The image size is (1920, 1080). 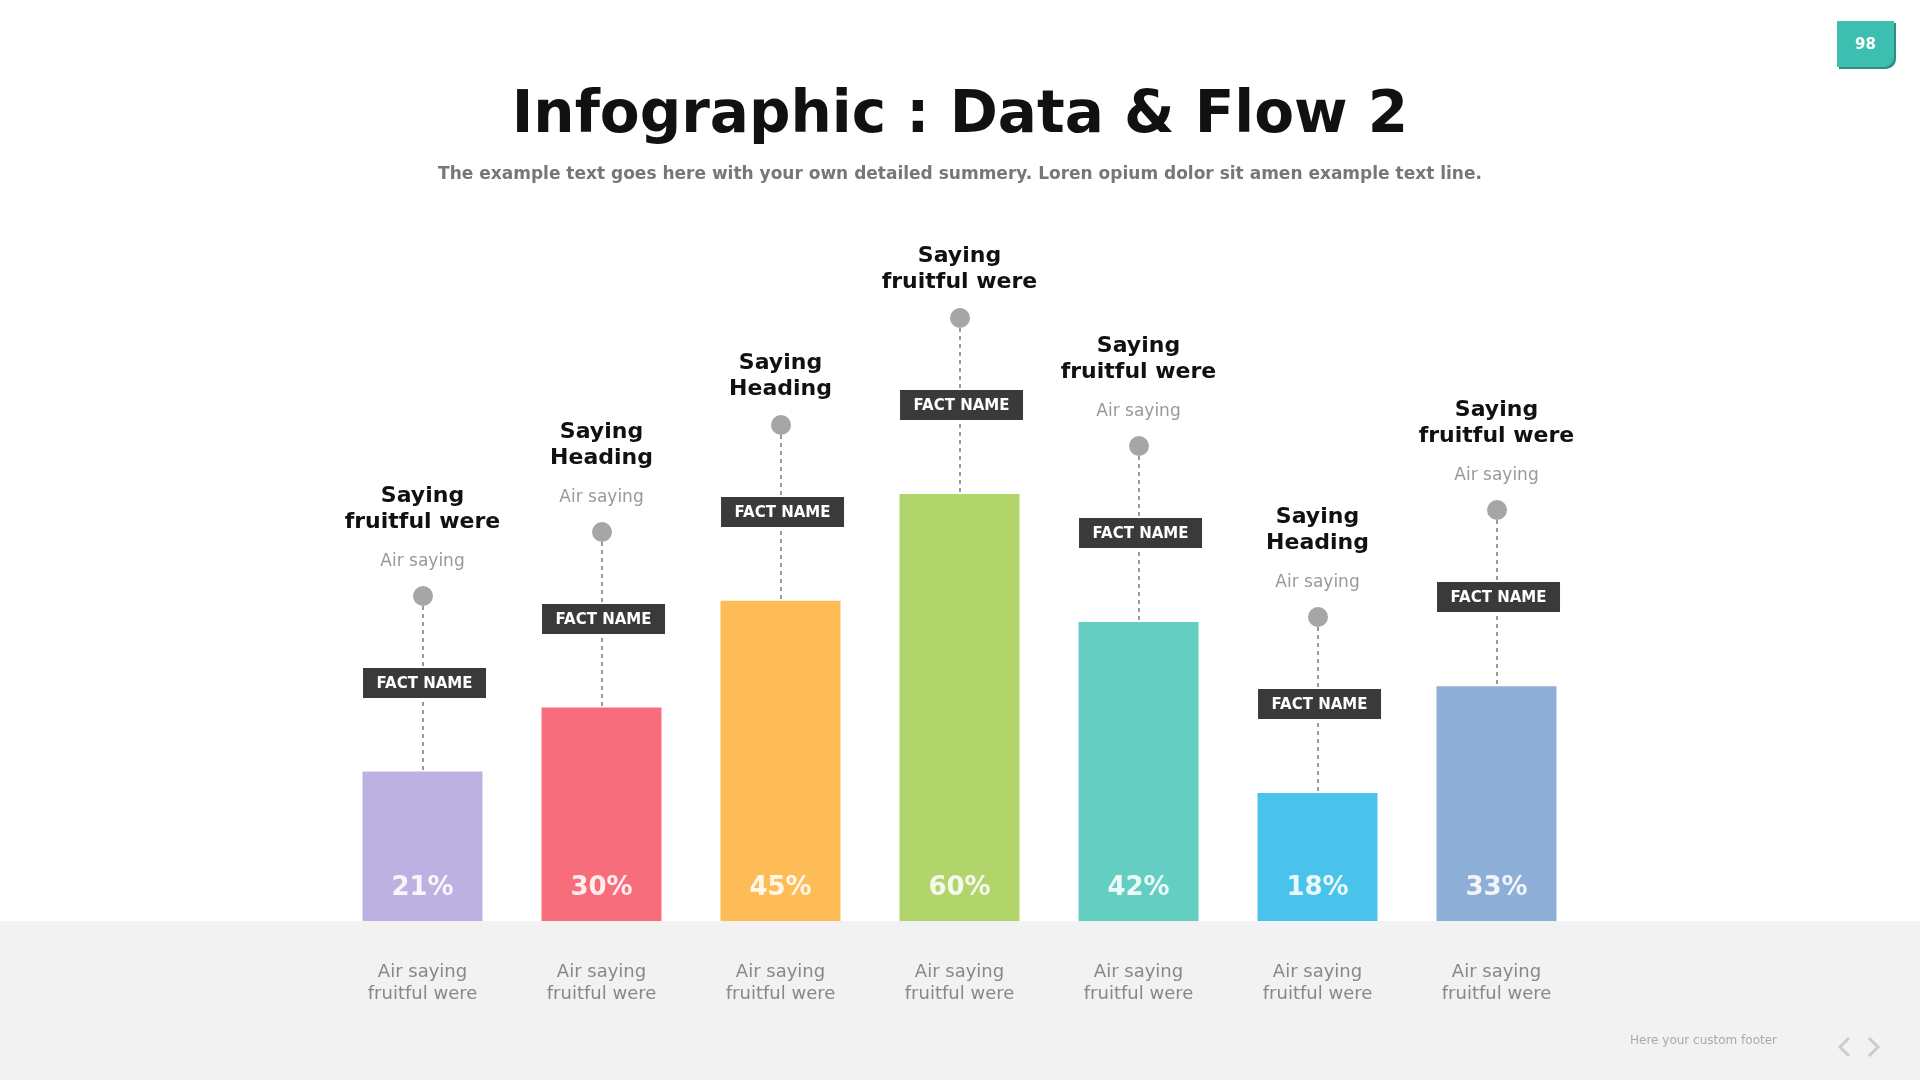 I want to click on data-label: 33%, so click(x=1496, y=886).